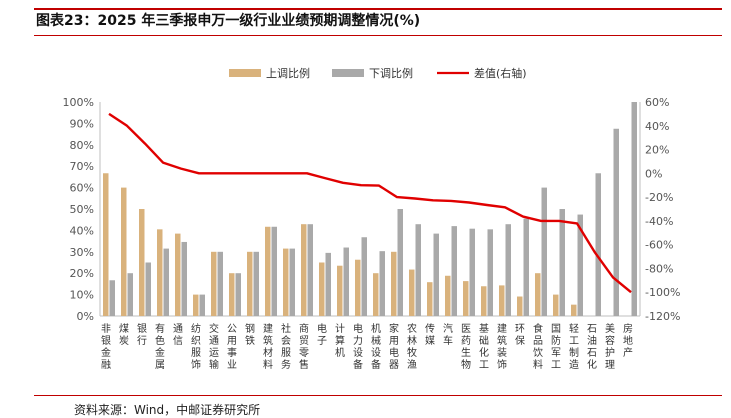  What do you see at coordinates (391, 73) in the screenshot?
I see `legend-label-downward: 下调比例` at bounding box center [391, 73].